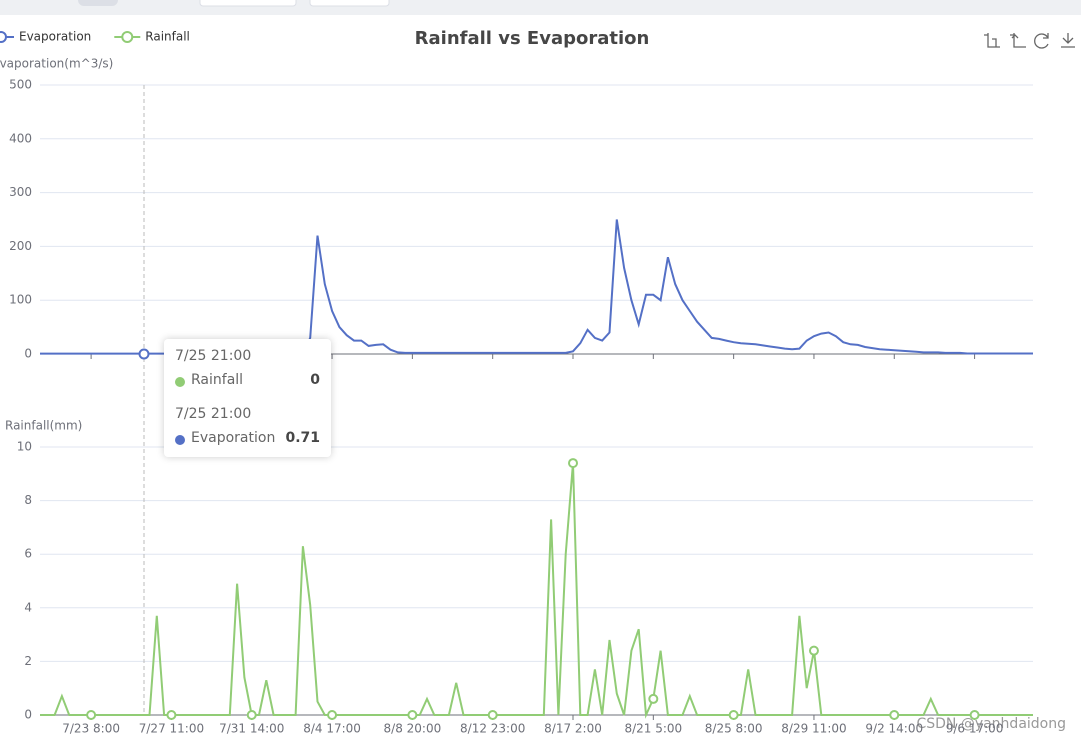 Image resolution: width=1081 pixels, height=743 pixels. What do you see at coordinates (28, 661) in the screenshot?
I see `y-tick-label: 2` at bounding box center [28, 661].